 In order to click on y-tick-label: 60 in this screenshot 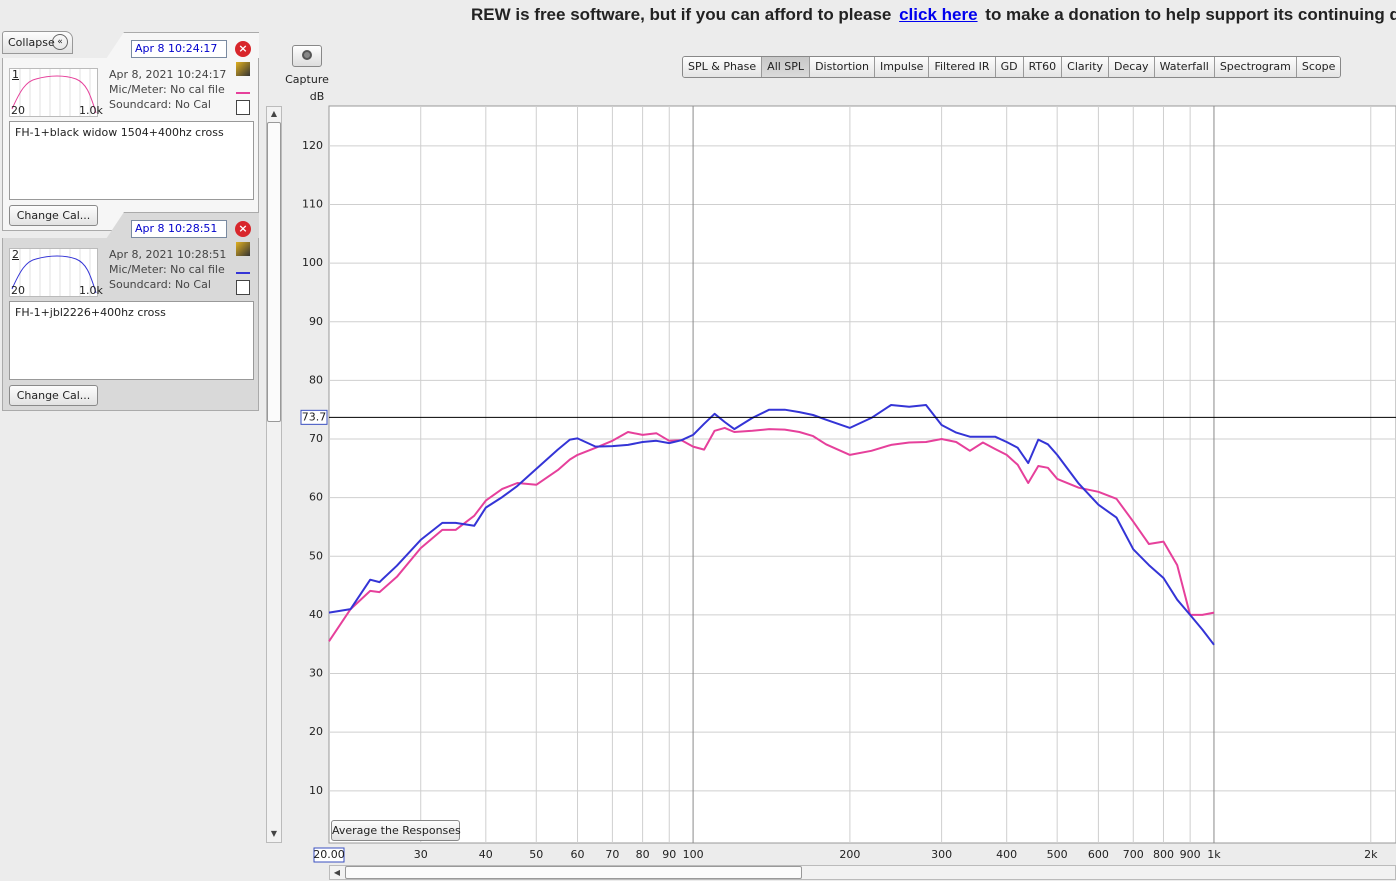, I will do `click(316, 497)`.